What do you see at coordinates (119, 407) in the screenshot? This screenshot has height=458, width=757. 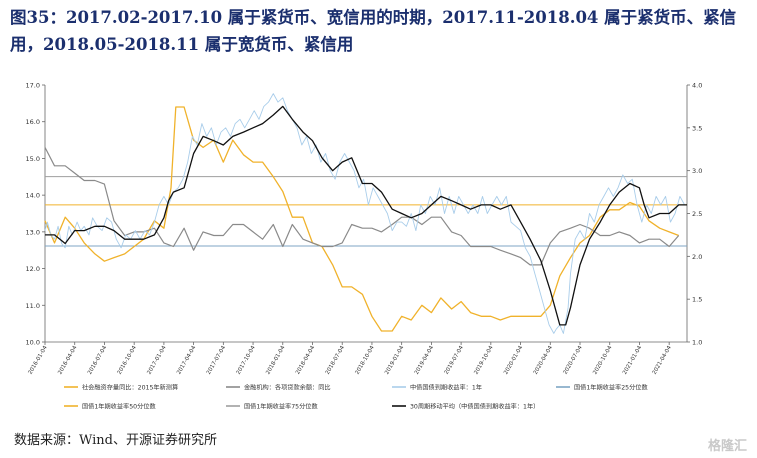 I see `legend-label: 国债1年期收益率50分位数` at bounding box center [119, 407].